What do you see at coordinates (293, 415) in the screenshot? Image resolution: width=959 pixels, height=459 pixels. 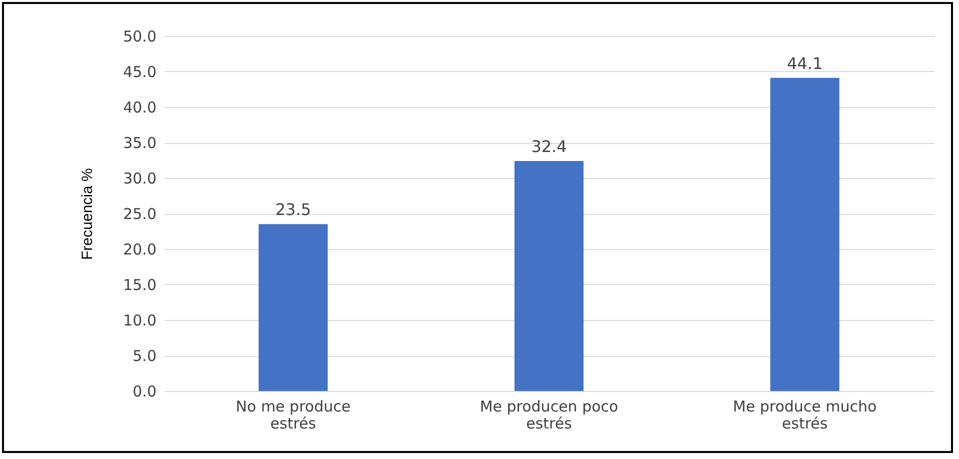 I see `x-tick-label: No me produce estrés` at bounding box center [293, 415].